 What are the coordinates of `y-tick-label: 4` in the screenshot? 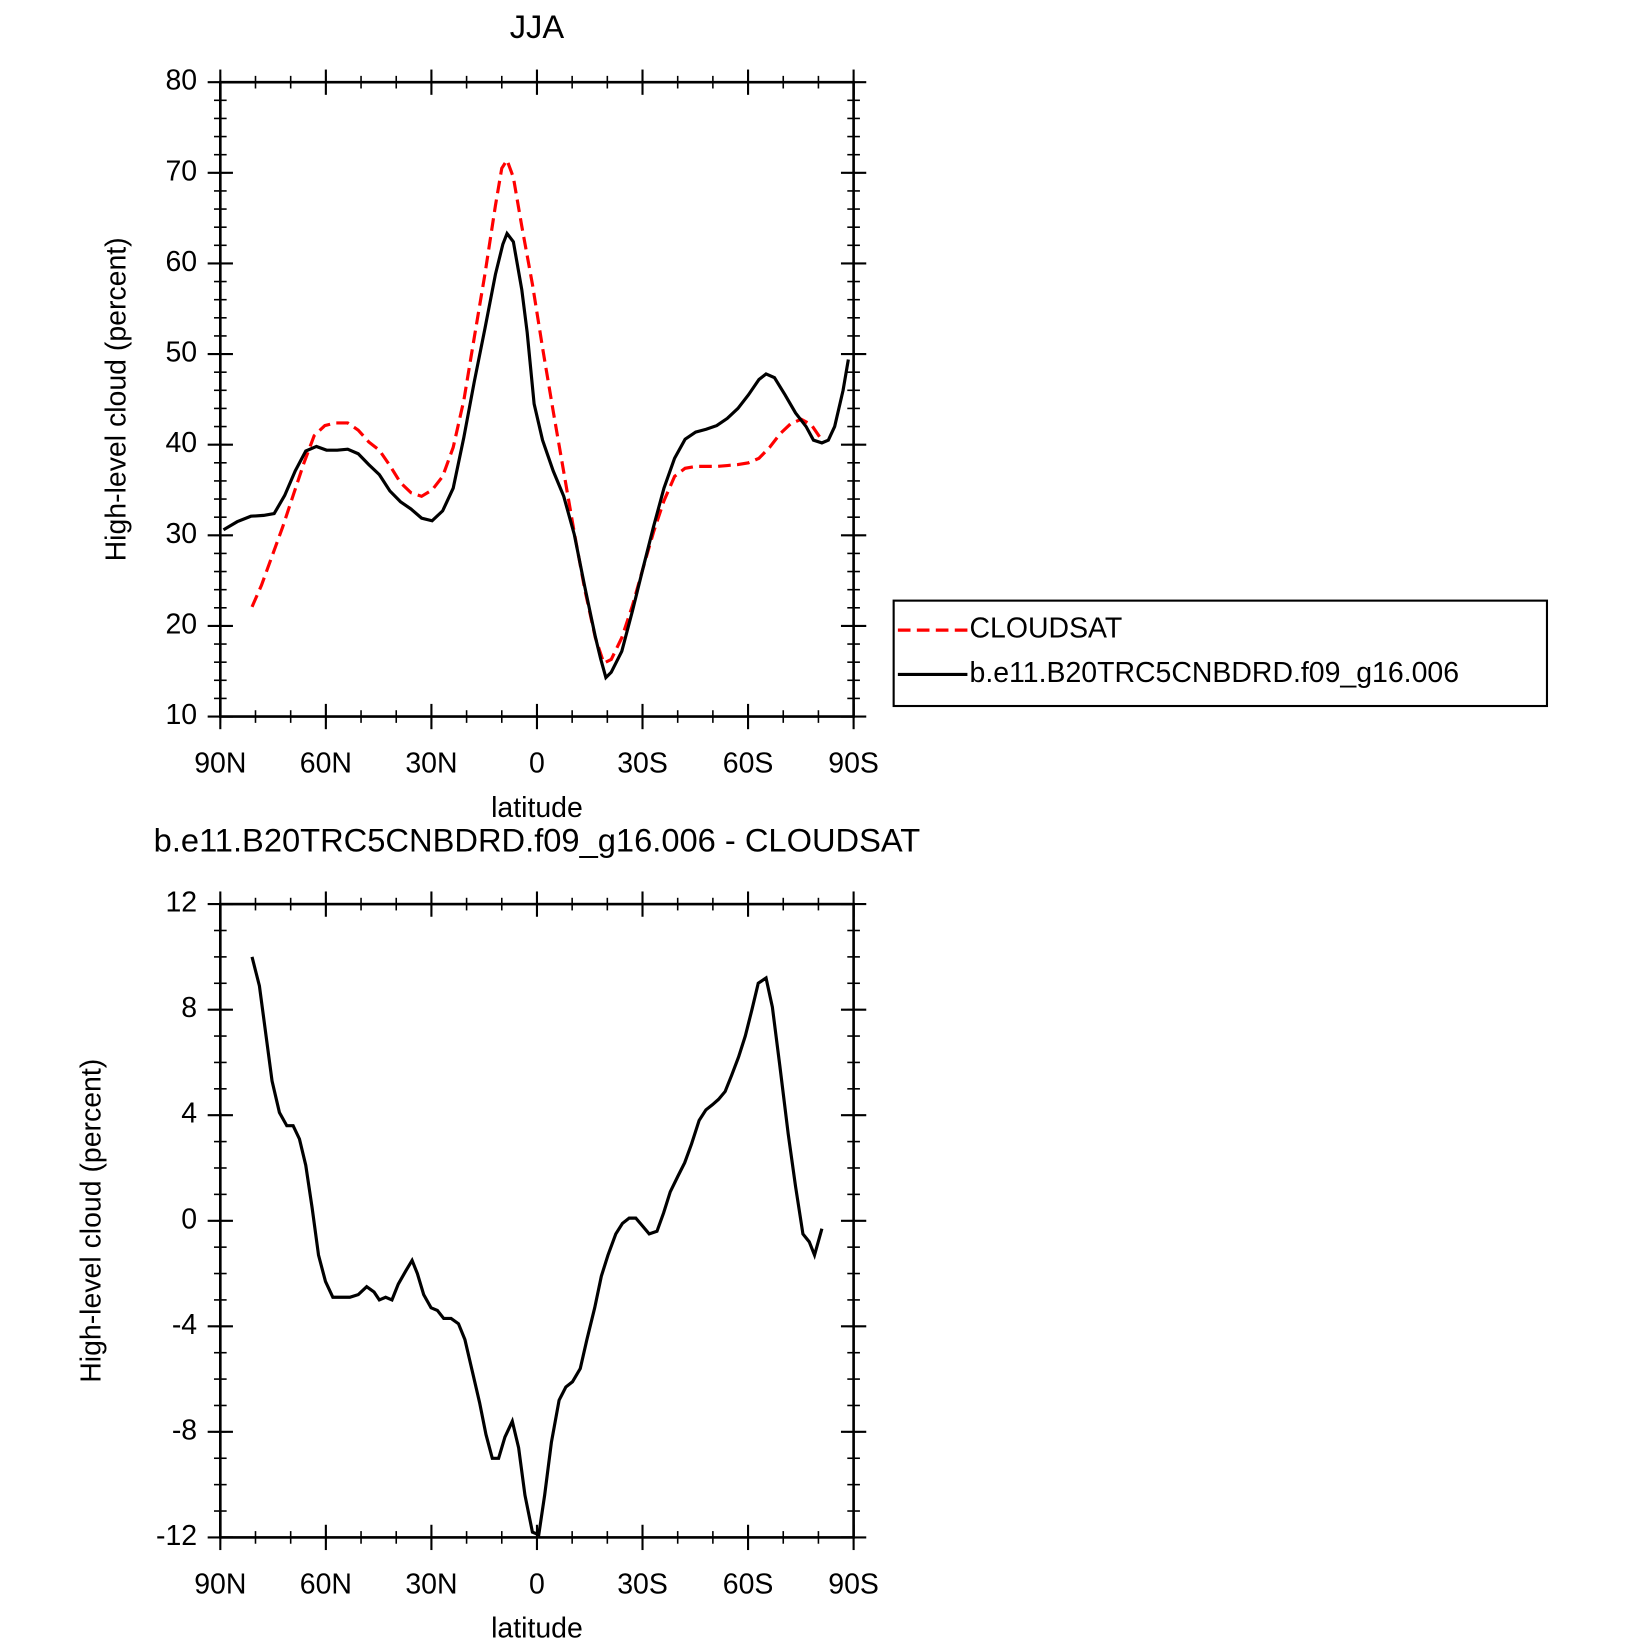 It's located at (189, 1114).